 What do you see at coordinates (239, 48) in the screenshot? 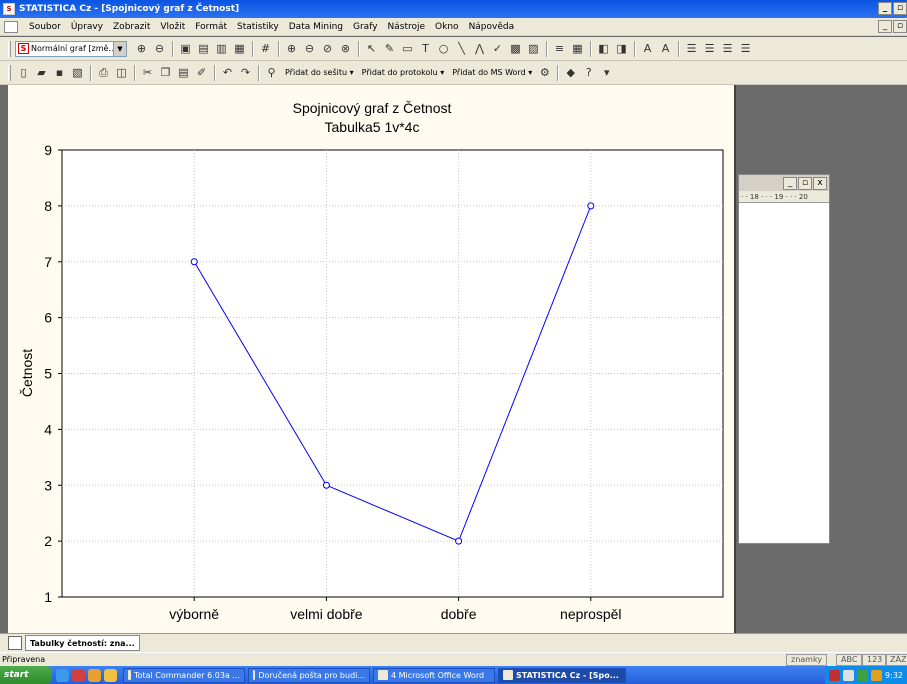
I see `graph-window-icon: ▦` at bounding box center [239, 48].